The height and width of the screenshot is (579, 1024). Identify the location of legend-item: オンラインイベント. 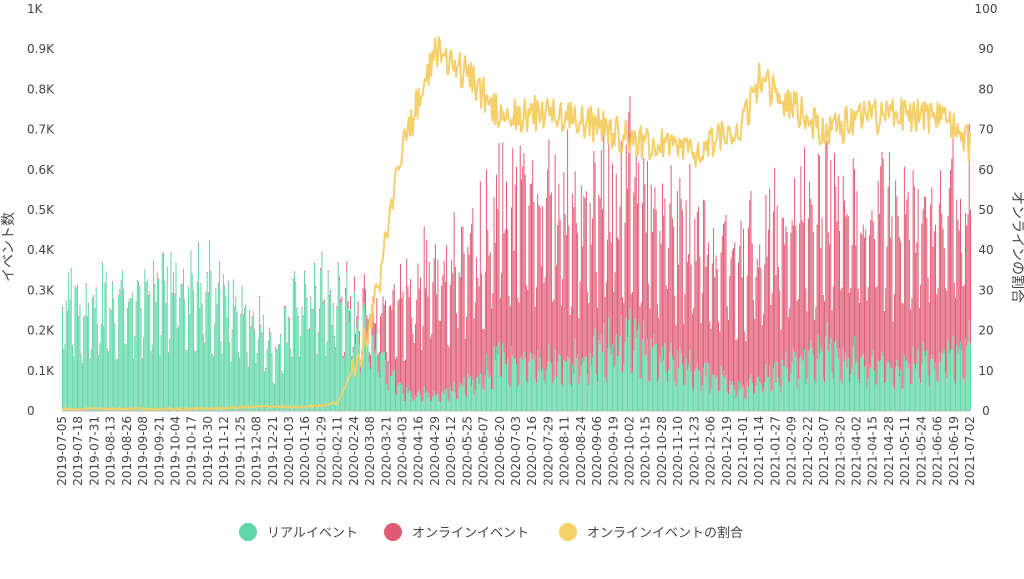
(456, 532).